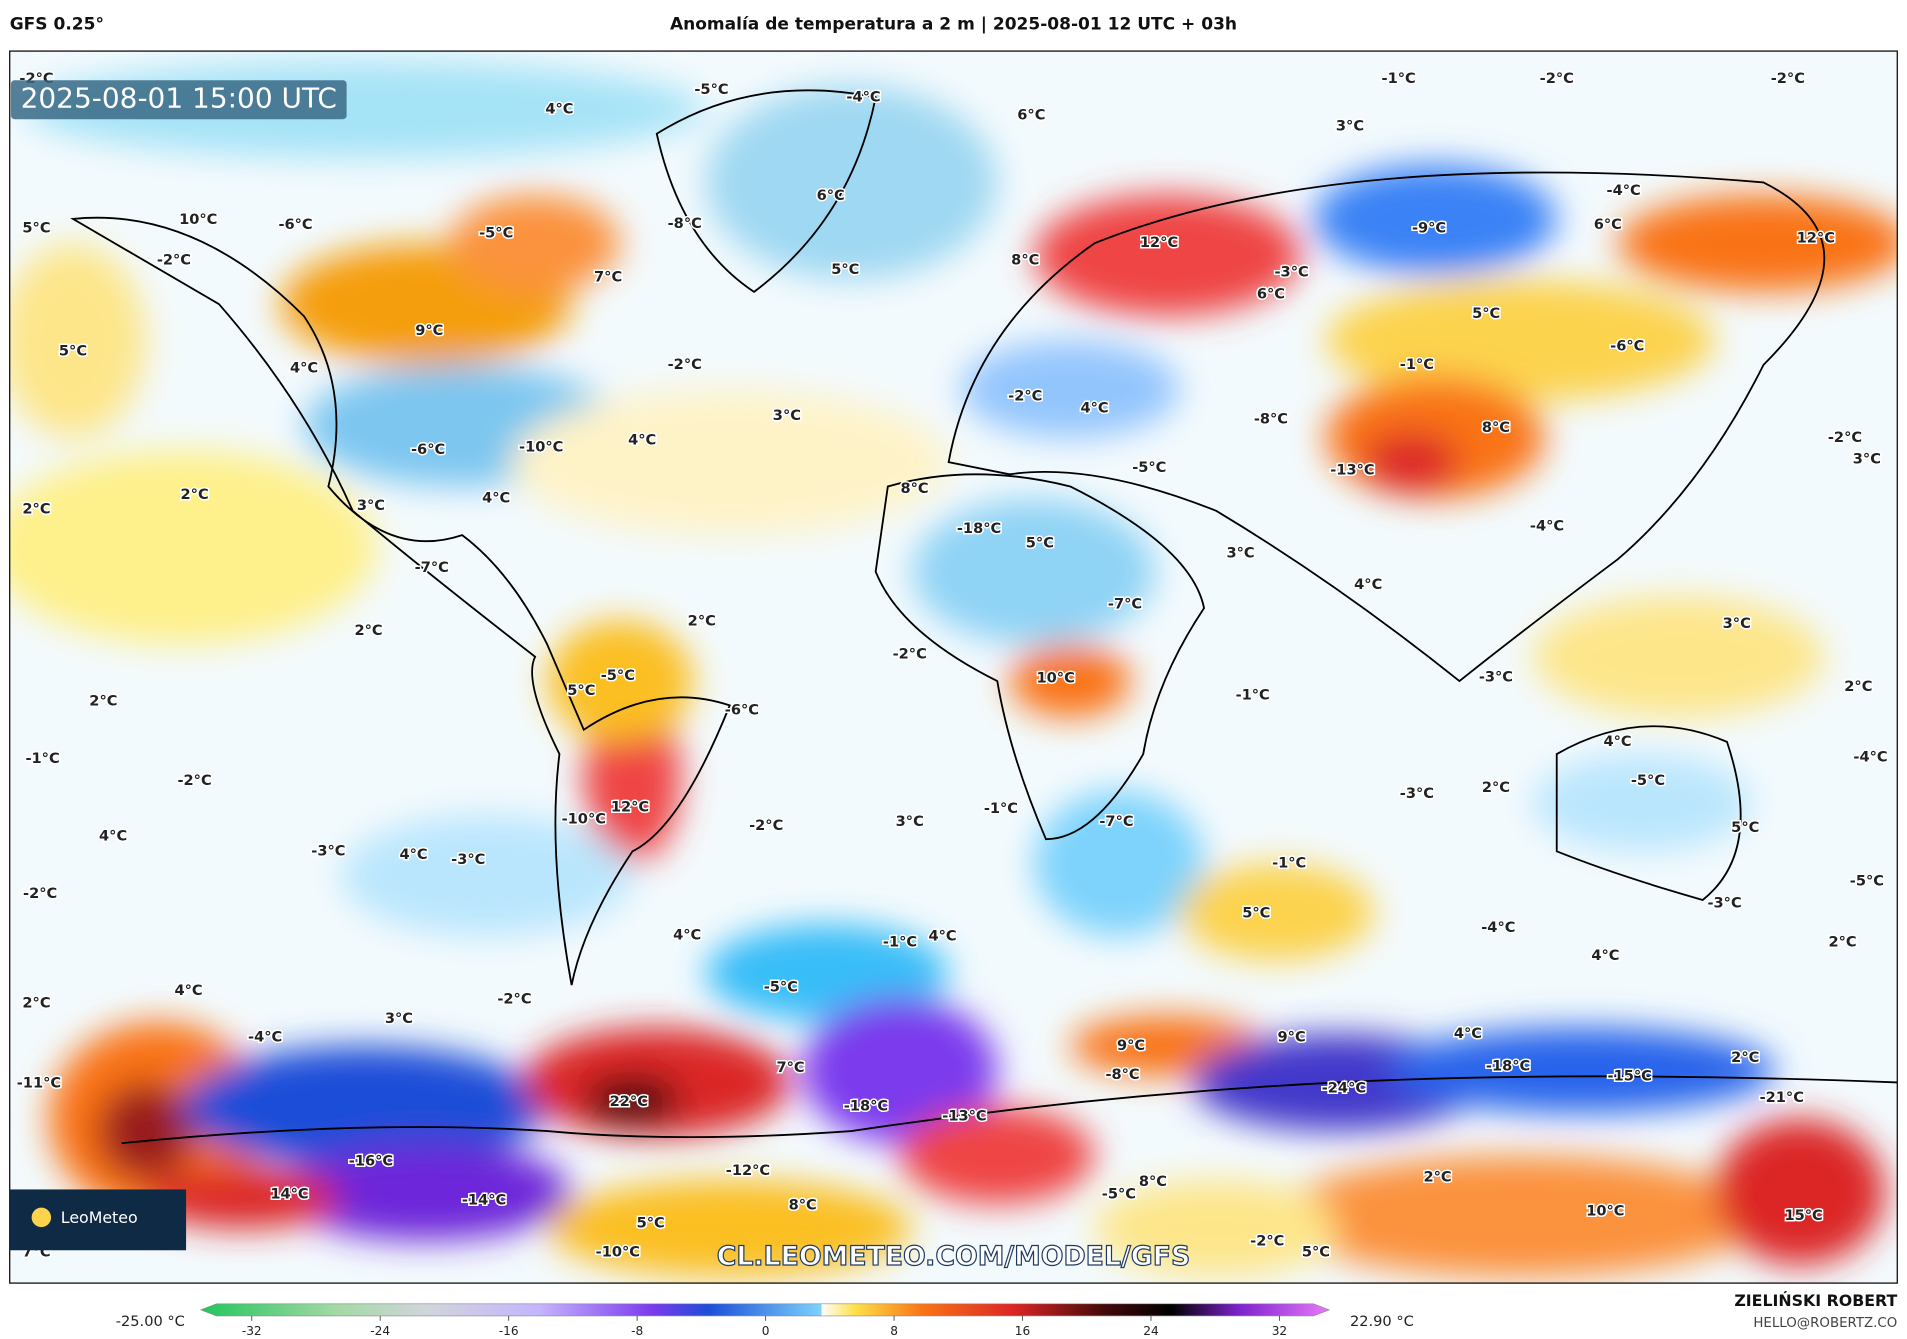 The width and height of the screenshot is (1907, 1339). Describe the element at coordinates (1825, 1323) in the screenshot. I see `email: HELLO@ROBERTZ.CO` at that location.